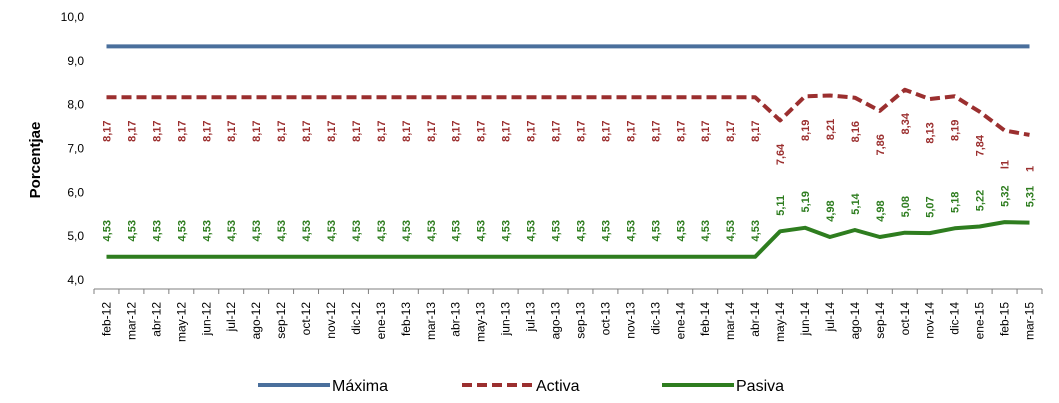 This screenshot has width=1059, height=403. I want to click on data-label-activa: 8,34, so click(906, 123).